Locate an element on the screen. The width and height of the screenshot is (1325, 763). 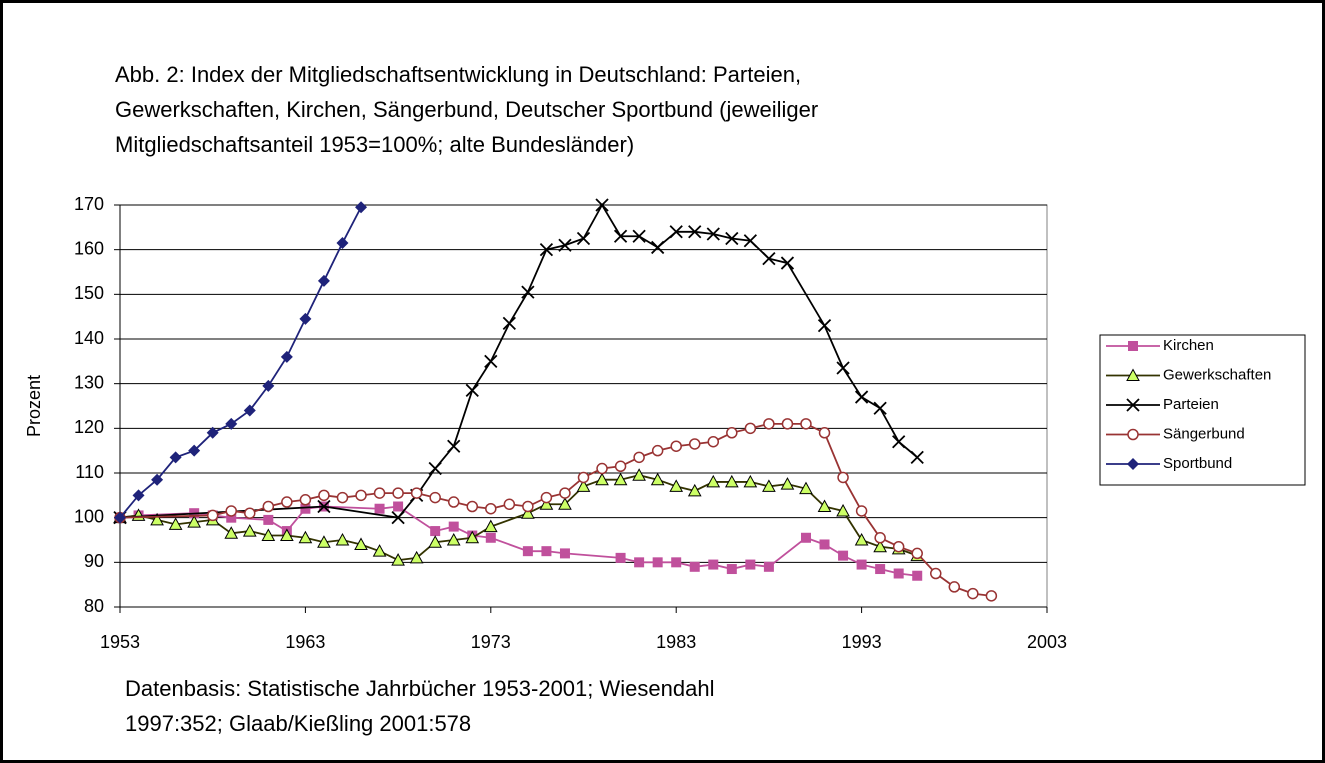
x-tick-label: 1953 is located at coordinates (120, 642).